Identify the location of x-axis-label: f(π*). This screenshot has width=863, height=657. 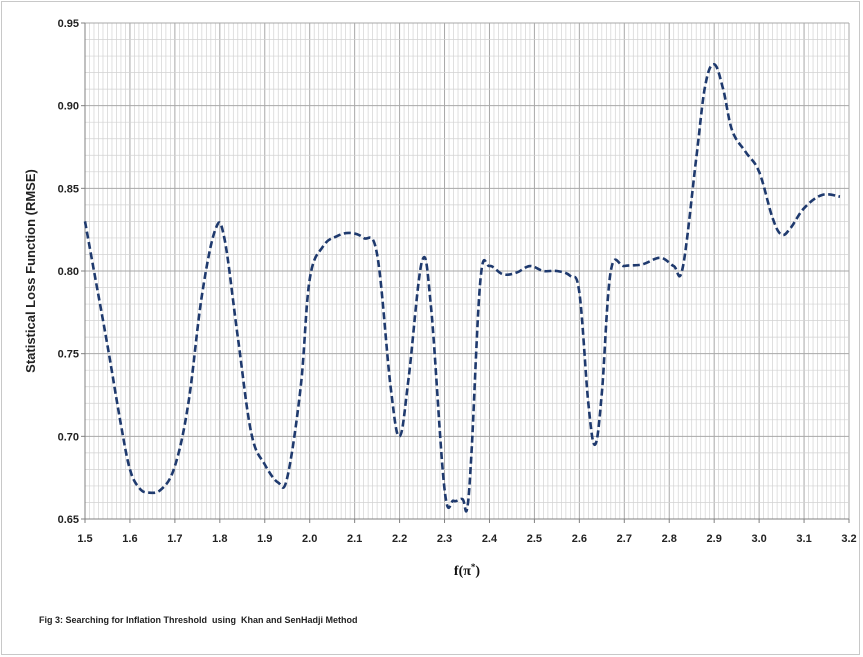
(467, 570).